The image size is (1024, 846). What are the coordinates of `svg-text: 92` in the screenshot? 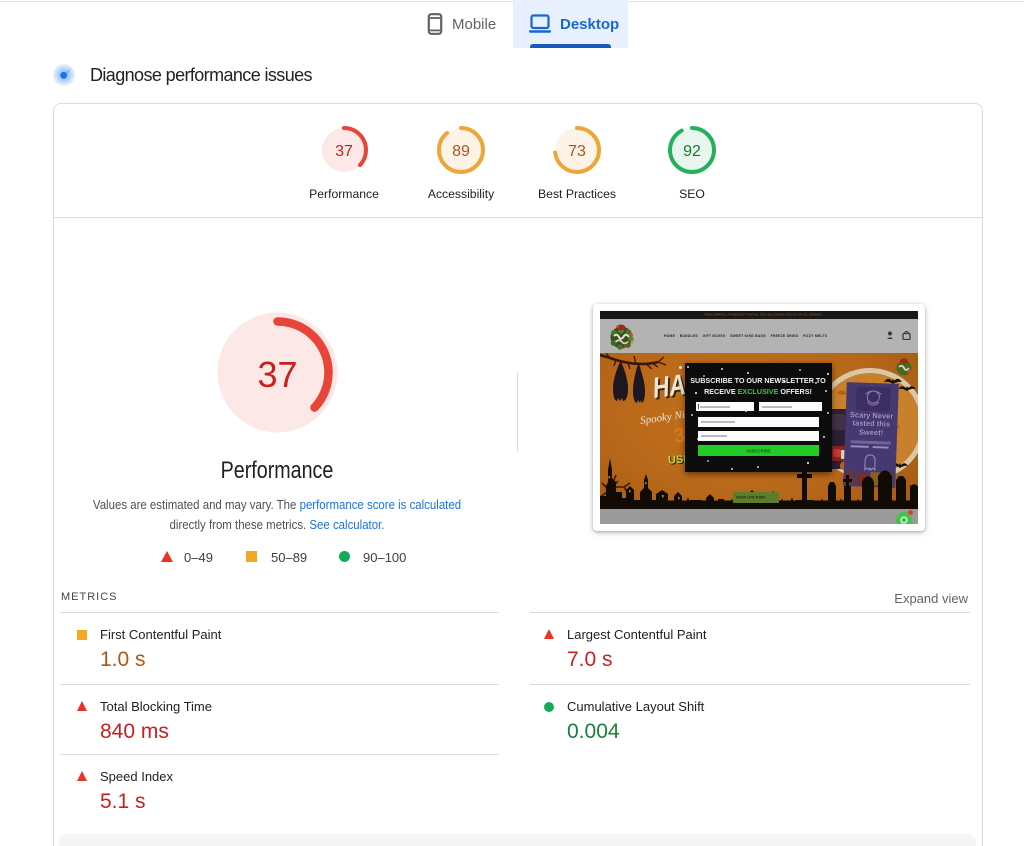 It's located at (692, 151).